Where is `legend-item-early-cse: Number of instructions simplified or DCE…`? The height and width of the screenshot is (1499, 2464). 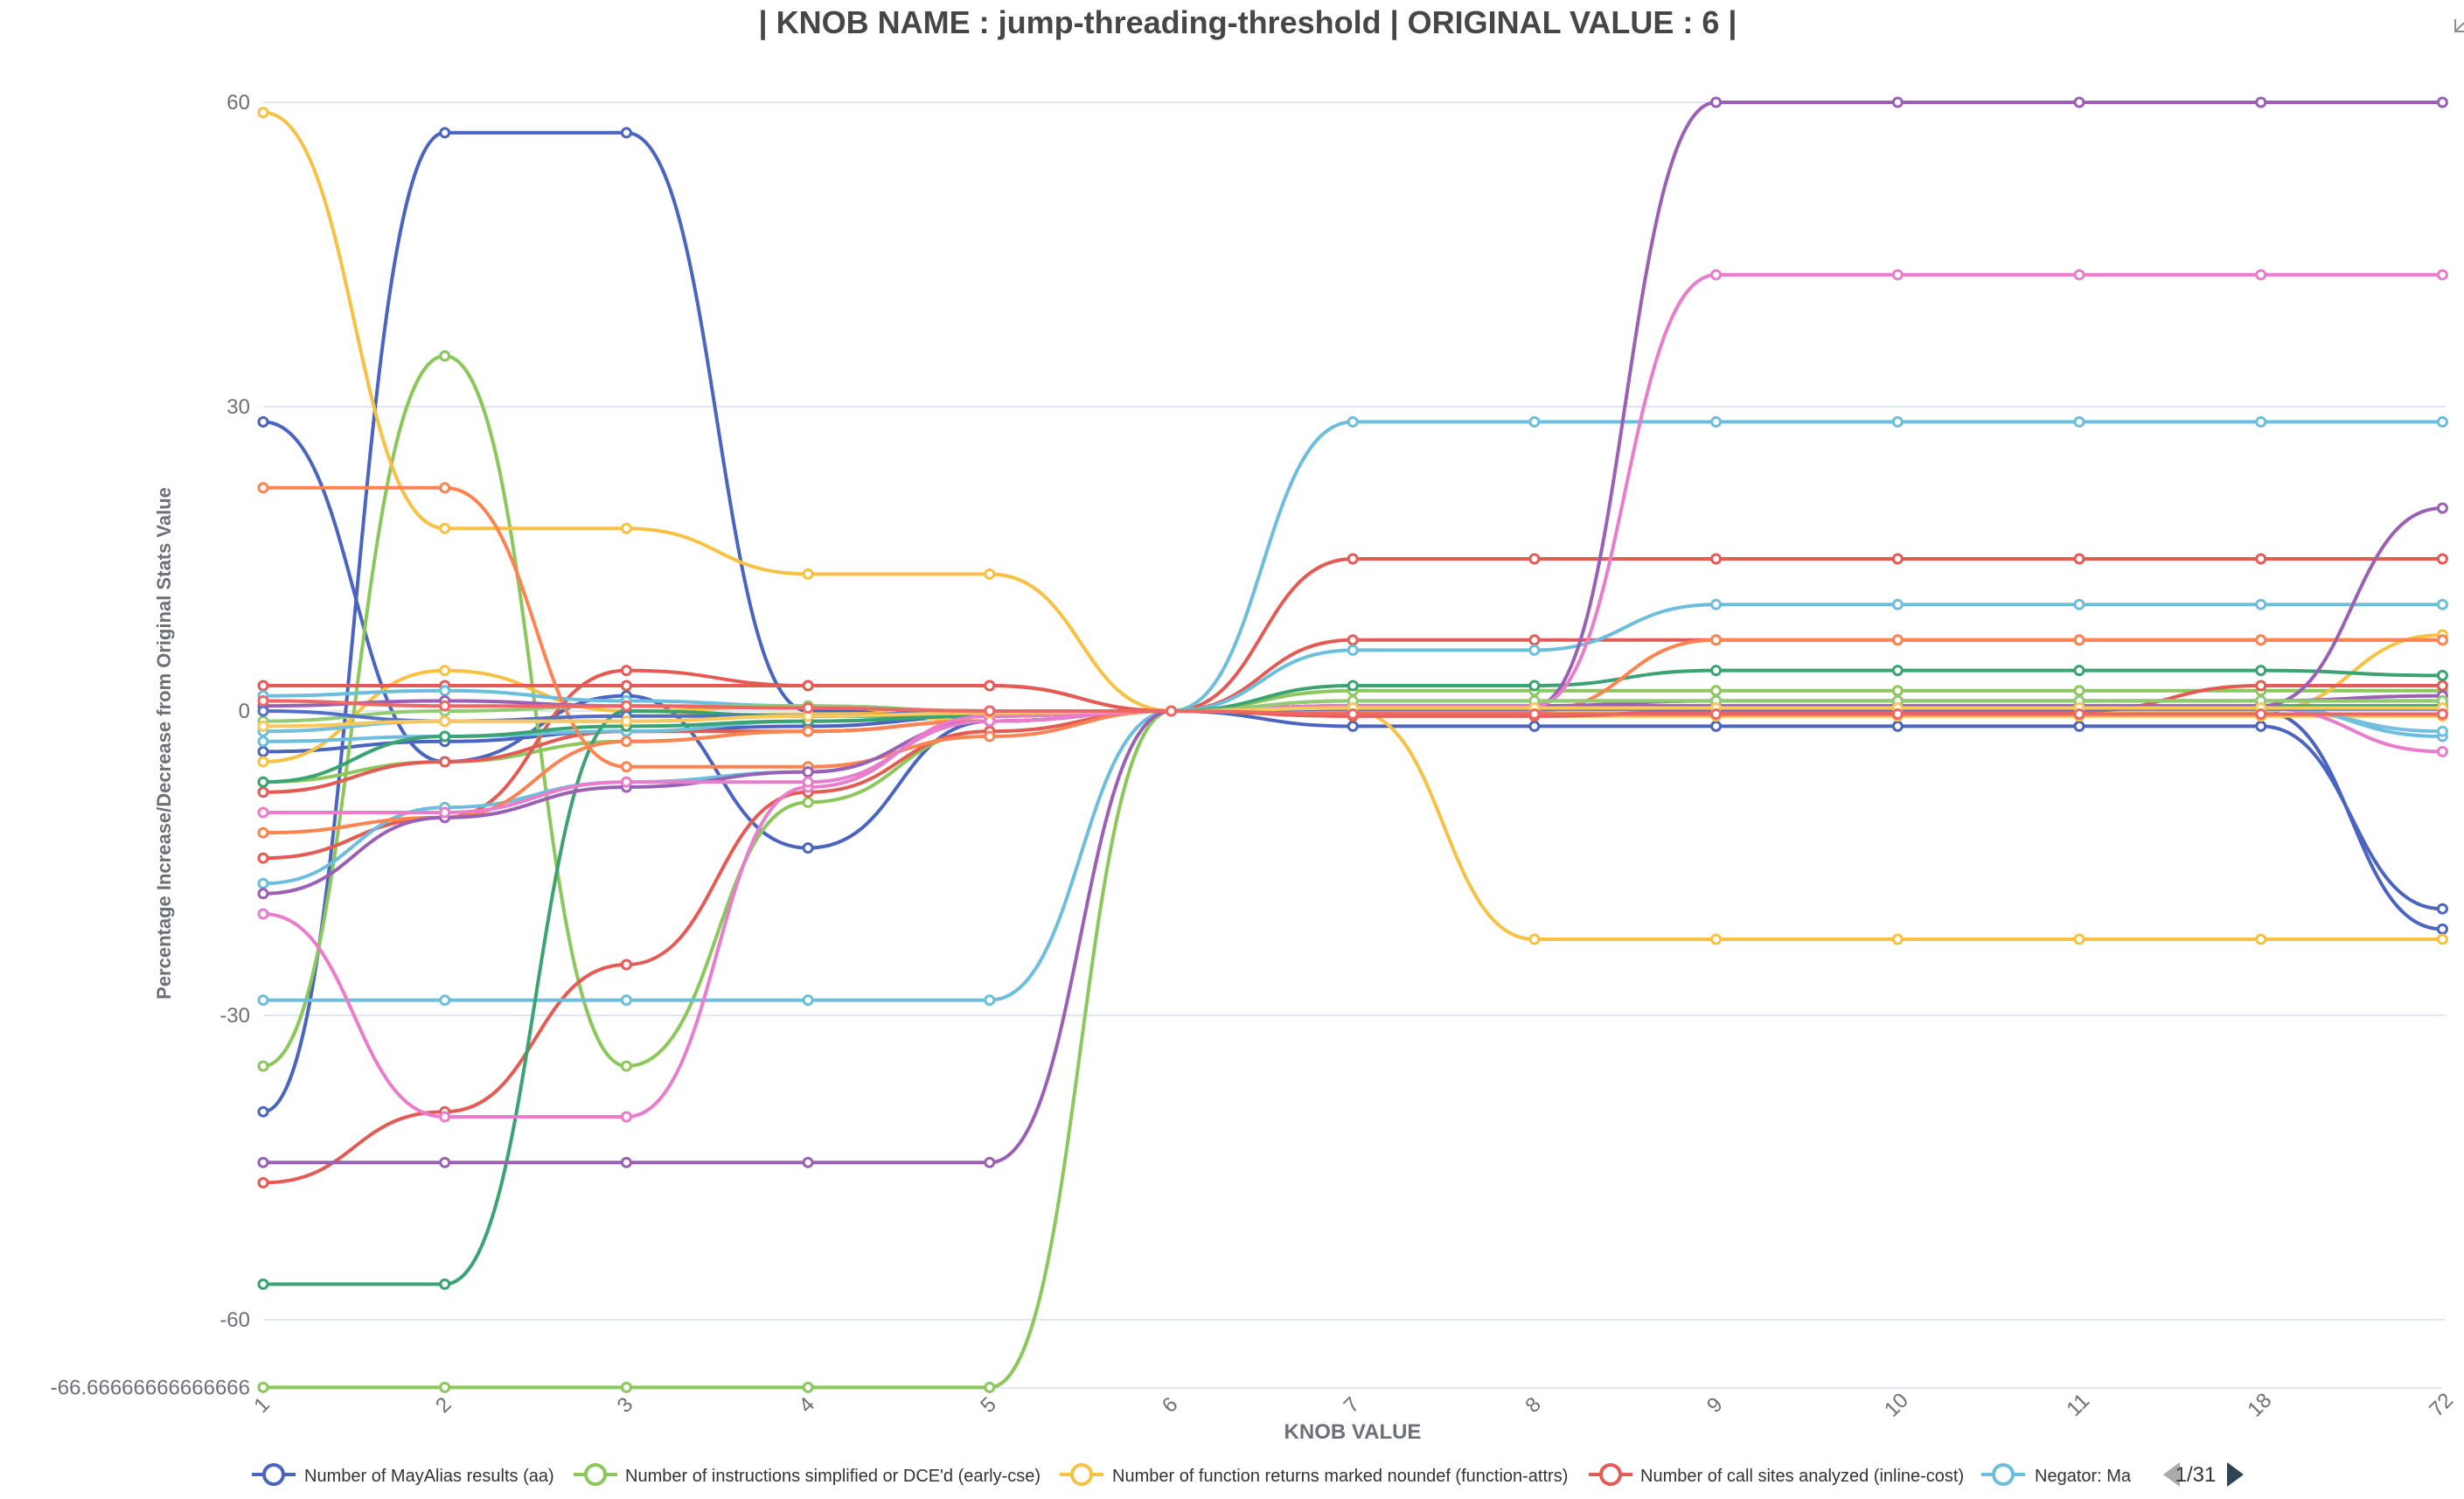 legend-item-early-cse: Number of instructions simplified or DCE… is located at coordinates (807, 1474).